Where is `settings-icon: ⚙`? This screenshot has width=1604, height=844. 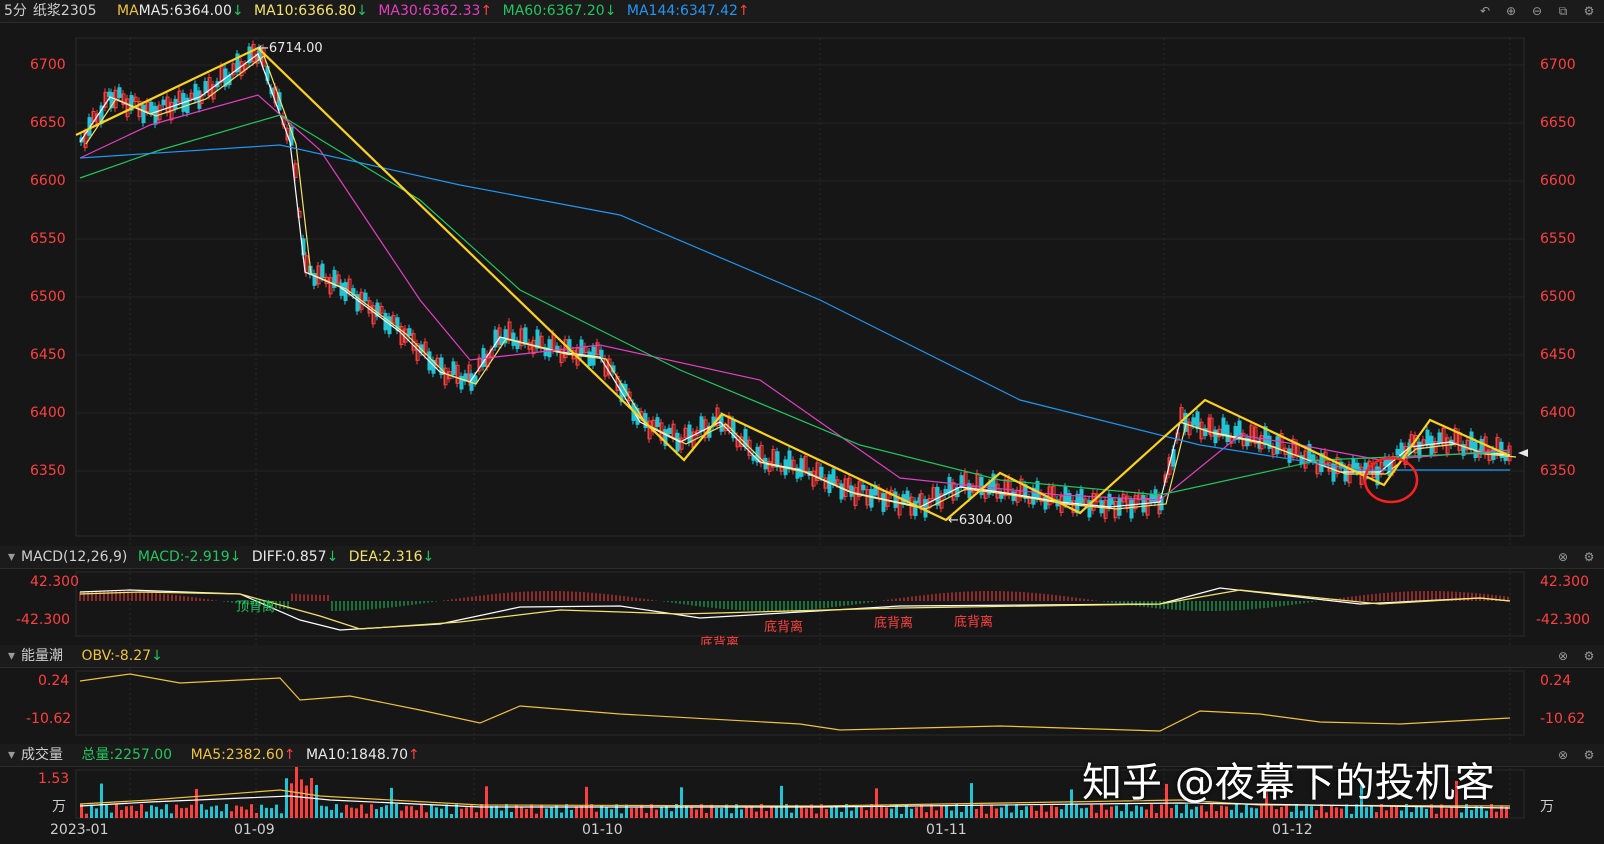
settings-icon: ⚙ is located at coordinates (1589, 11).